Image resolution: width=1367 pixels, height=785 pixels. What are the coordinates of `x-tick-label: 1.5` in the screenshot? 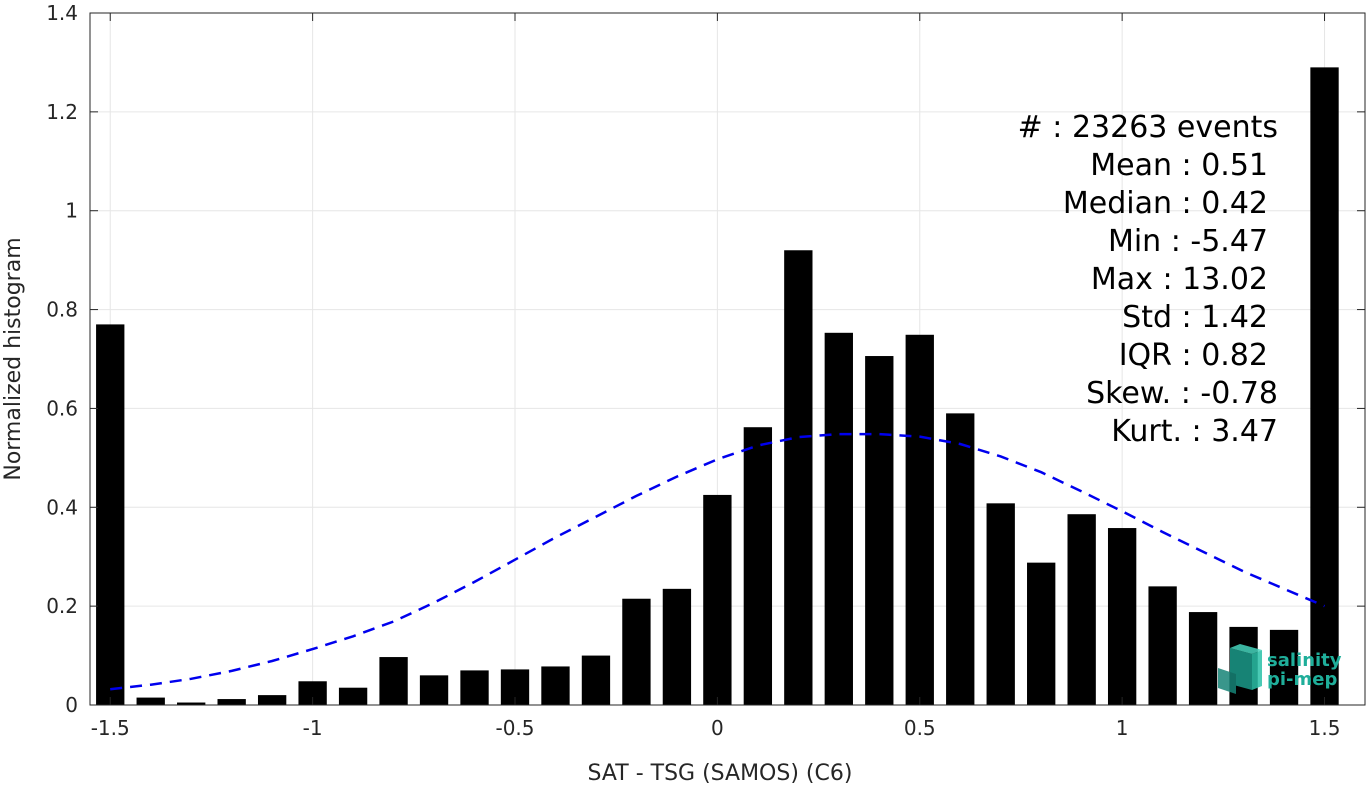 It's located at (1325, 728).